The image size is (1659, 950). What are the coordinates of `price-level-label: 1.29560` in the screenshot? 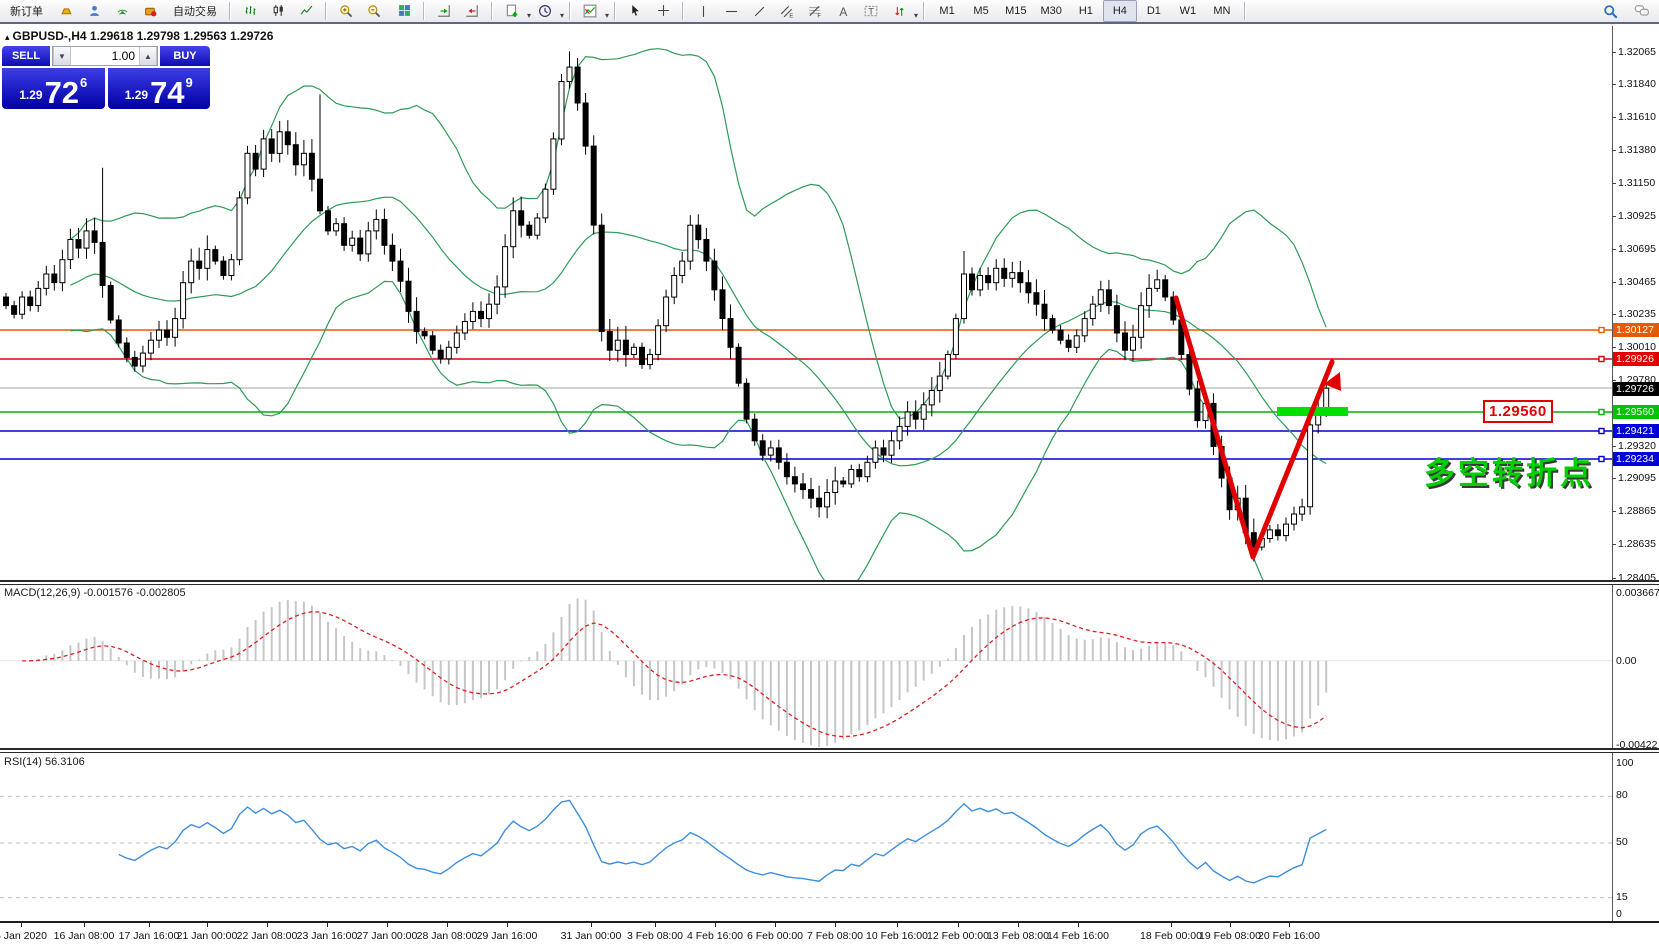 It's located at (1518, 411).